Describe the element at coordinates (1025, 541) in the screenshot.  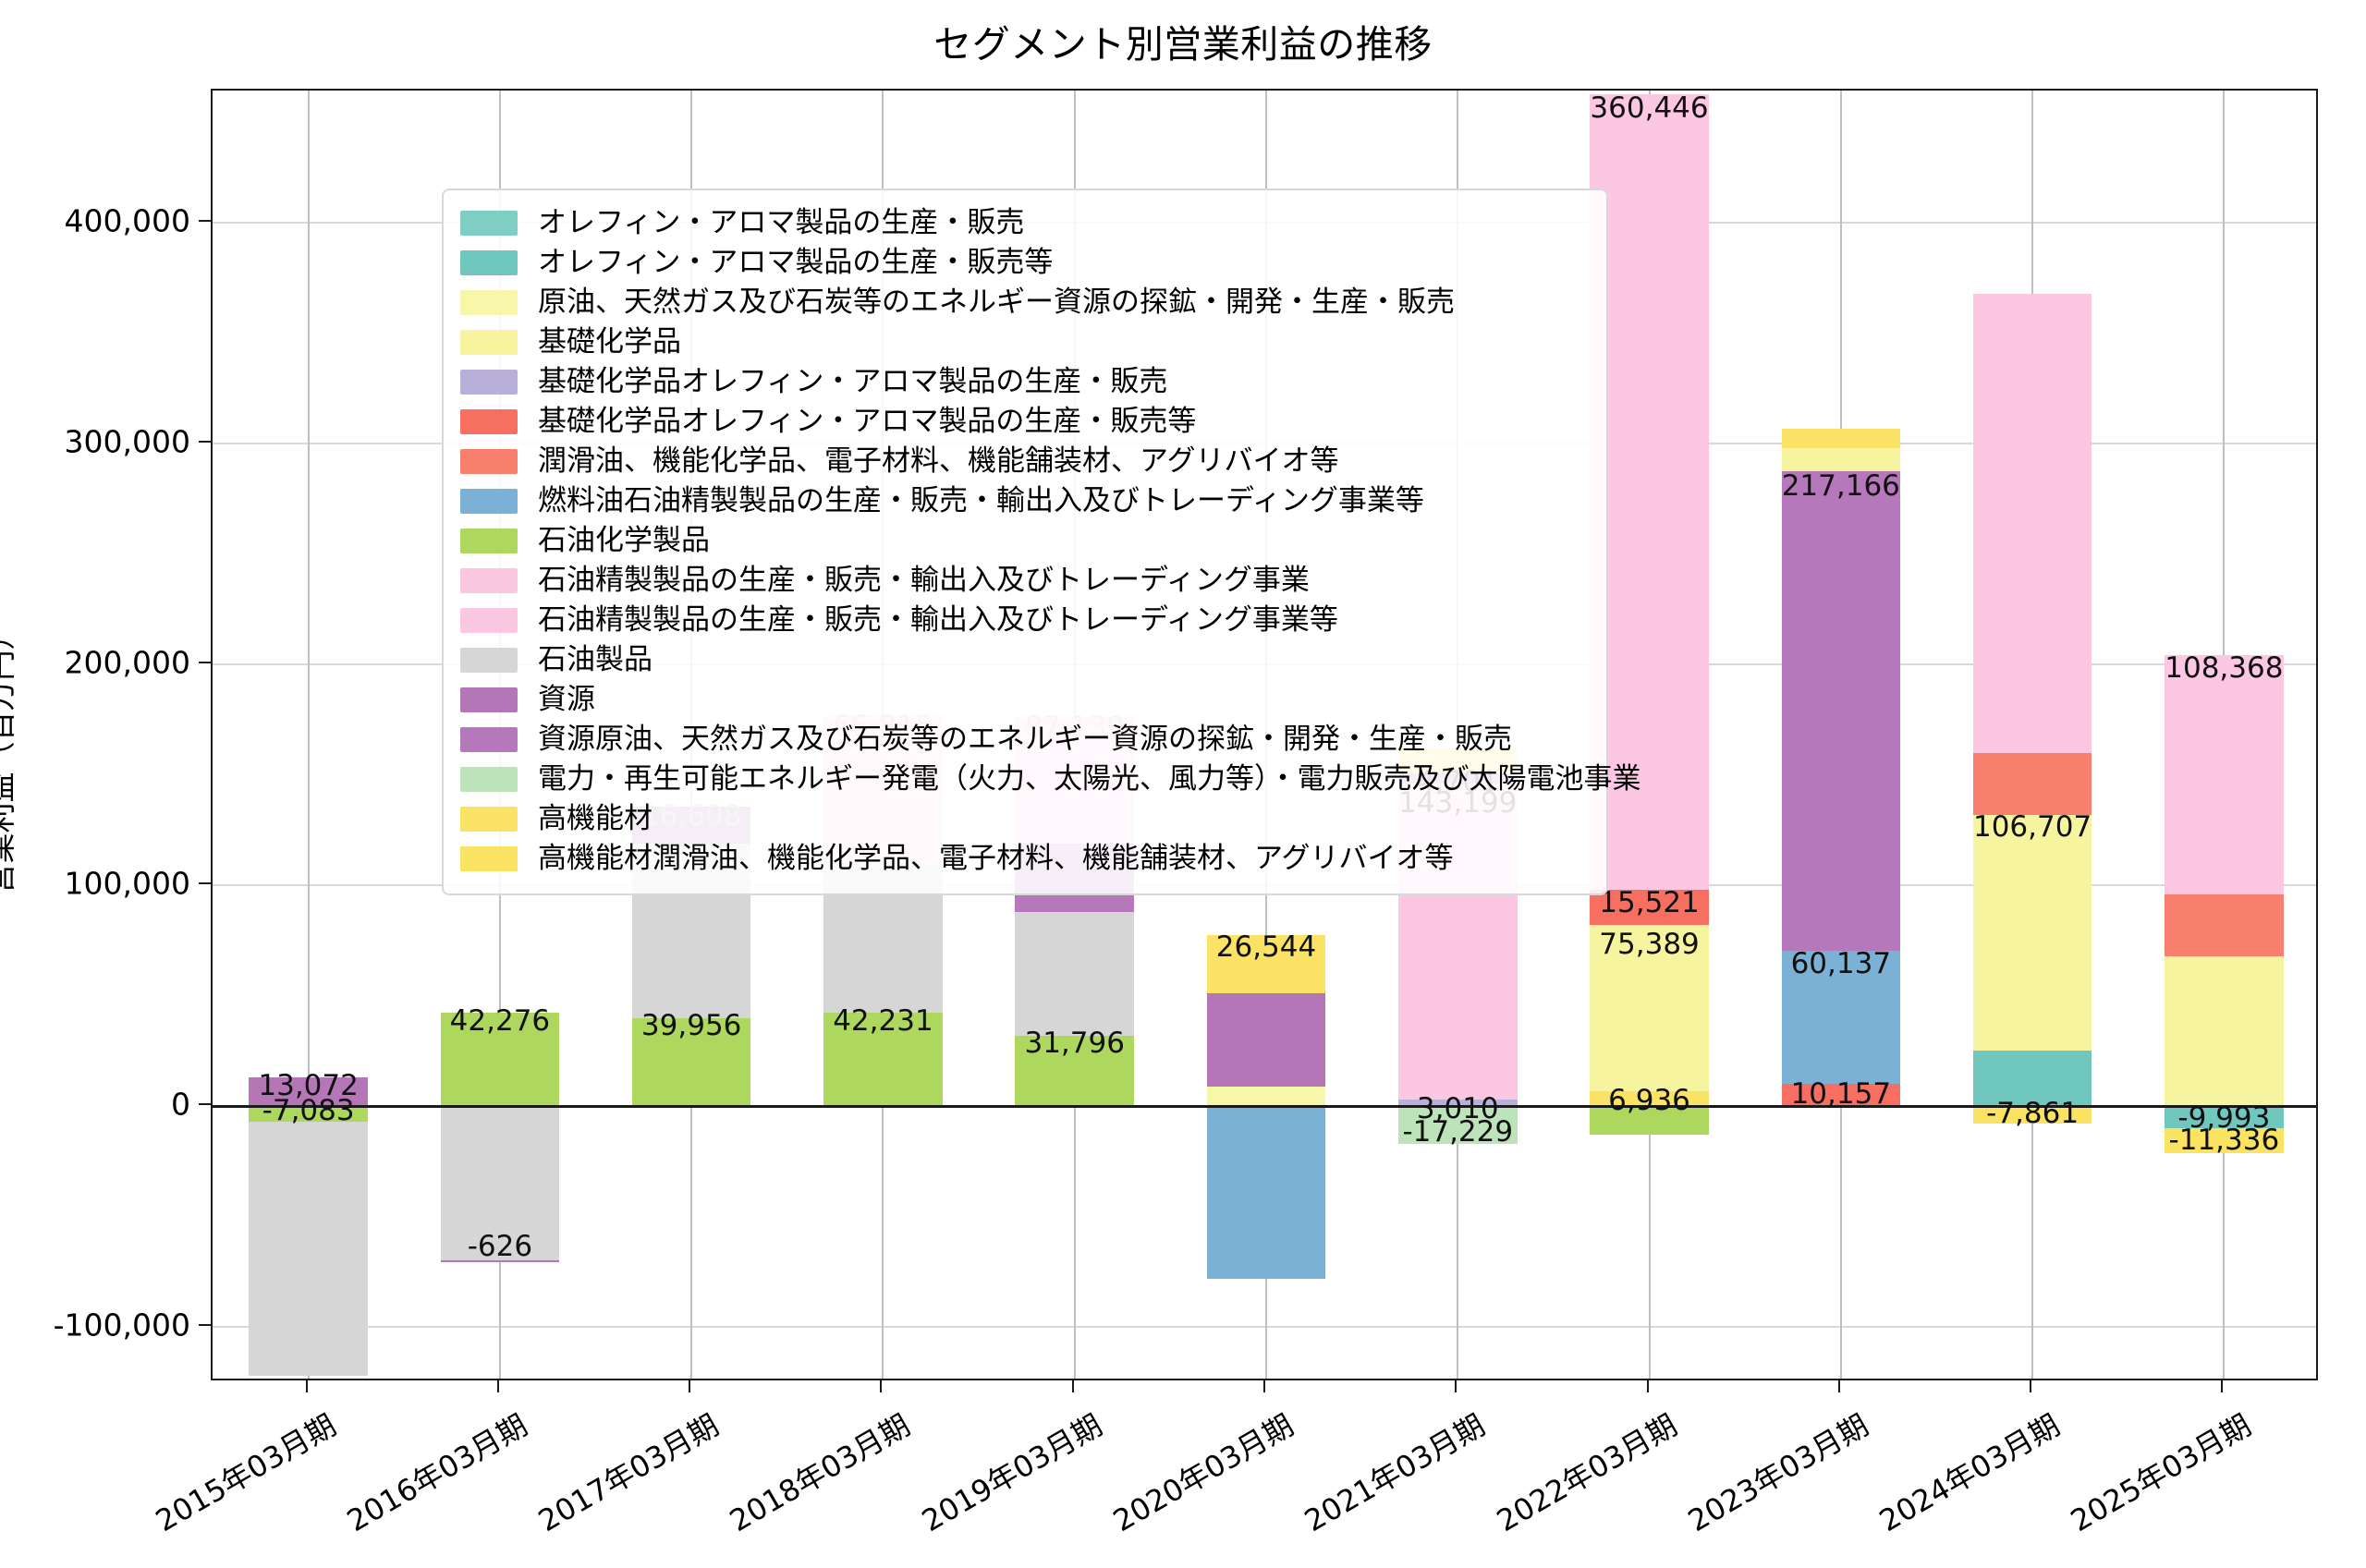
I see `legend-item: 石油化学製品` at that location.